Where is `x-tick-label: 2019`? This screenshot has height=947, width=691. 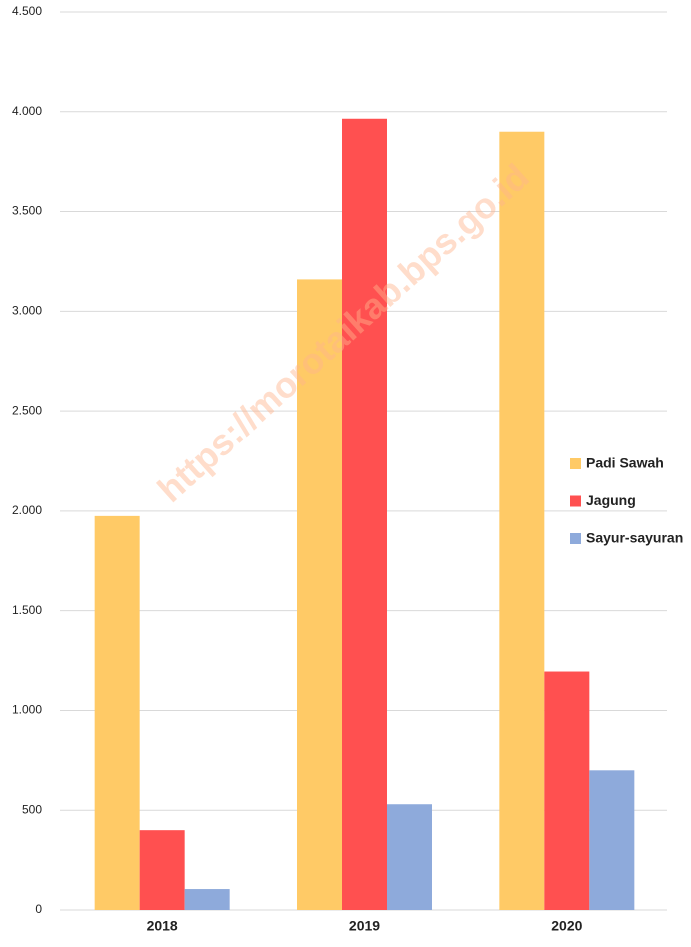
x-tick-label: 2019 is located at coordinates (364, 926).